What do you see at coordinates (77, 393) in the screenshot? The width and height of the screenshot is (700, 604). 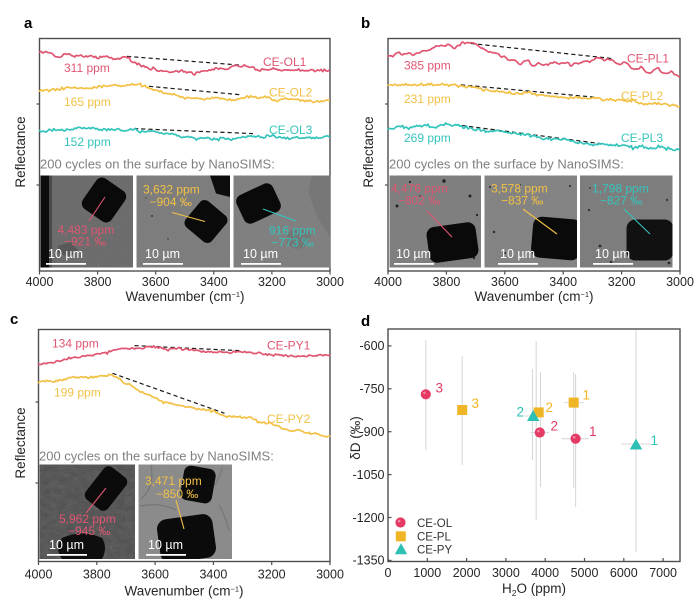 I see `svg-text: 199 ppm` at bounding box center [77, 393].